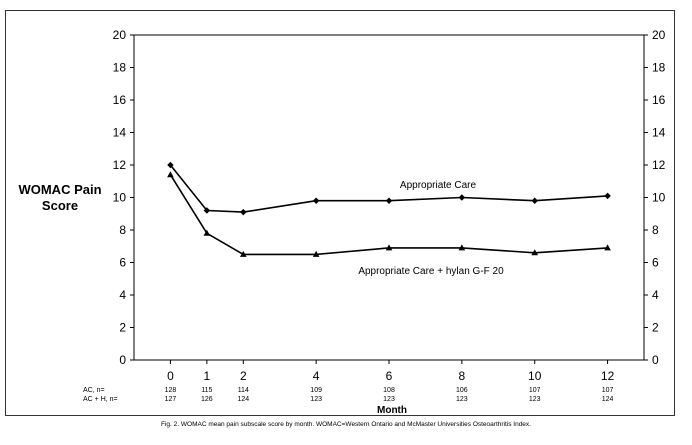 This screenshot has width=692, height=445. Describe the element at coordinates (120, 165) in the screenshot. I see `y-tick-label-left: 12` at that location.